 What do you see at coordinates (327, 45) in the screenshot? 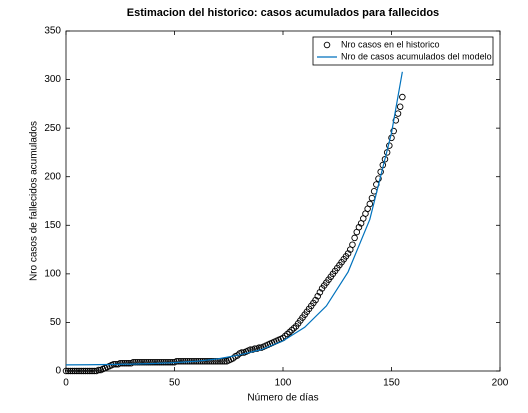
I see `legend-marker` at bounding box center [327, 45].